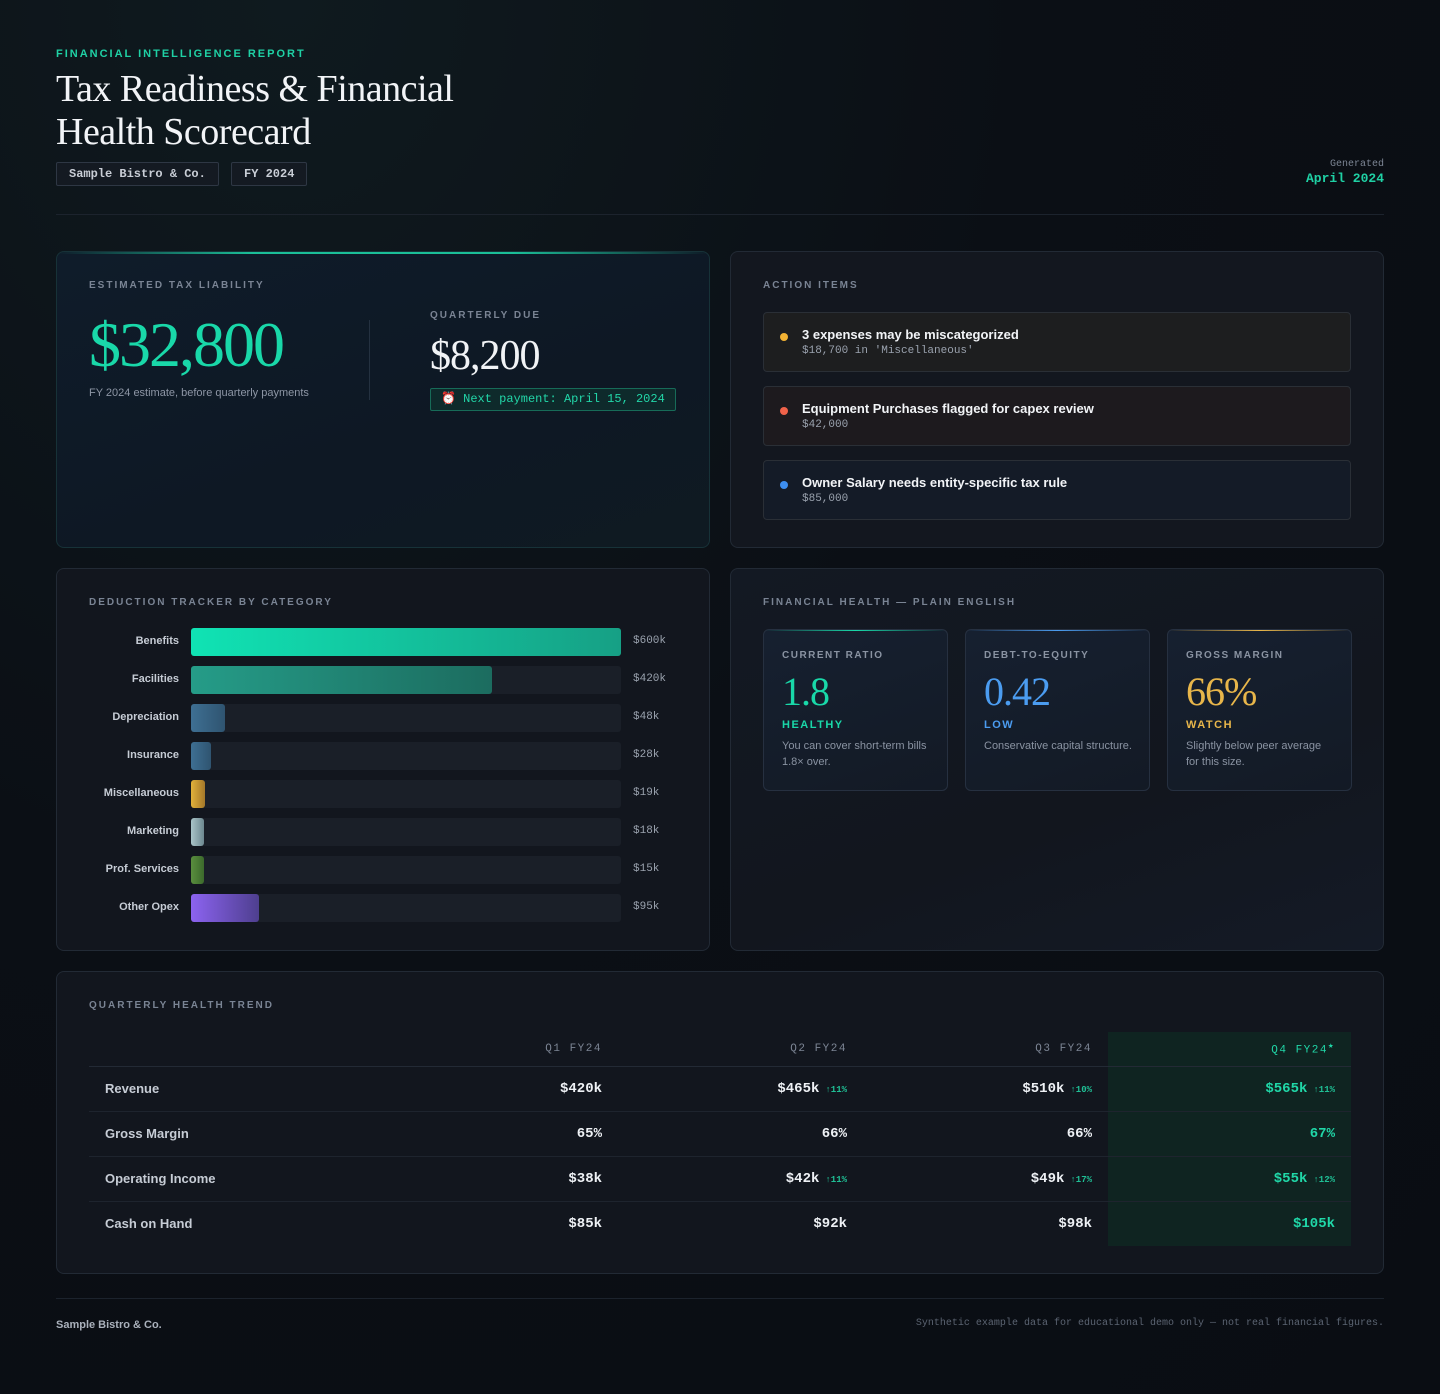 The height and width of the screenshot is (1394, 1440). I want to click on deduction-label: Facilities, so click(155, 679).